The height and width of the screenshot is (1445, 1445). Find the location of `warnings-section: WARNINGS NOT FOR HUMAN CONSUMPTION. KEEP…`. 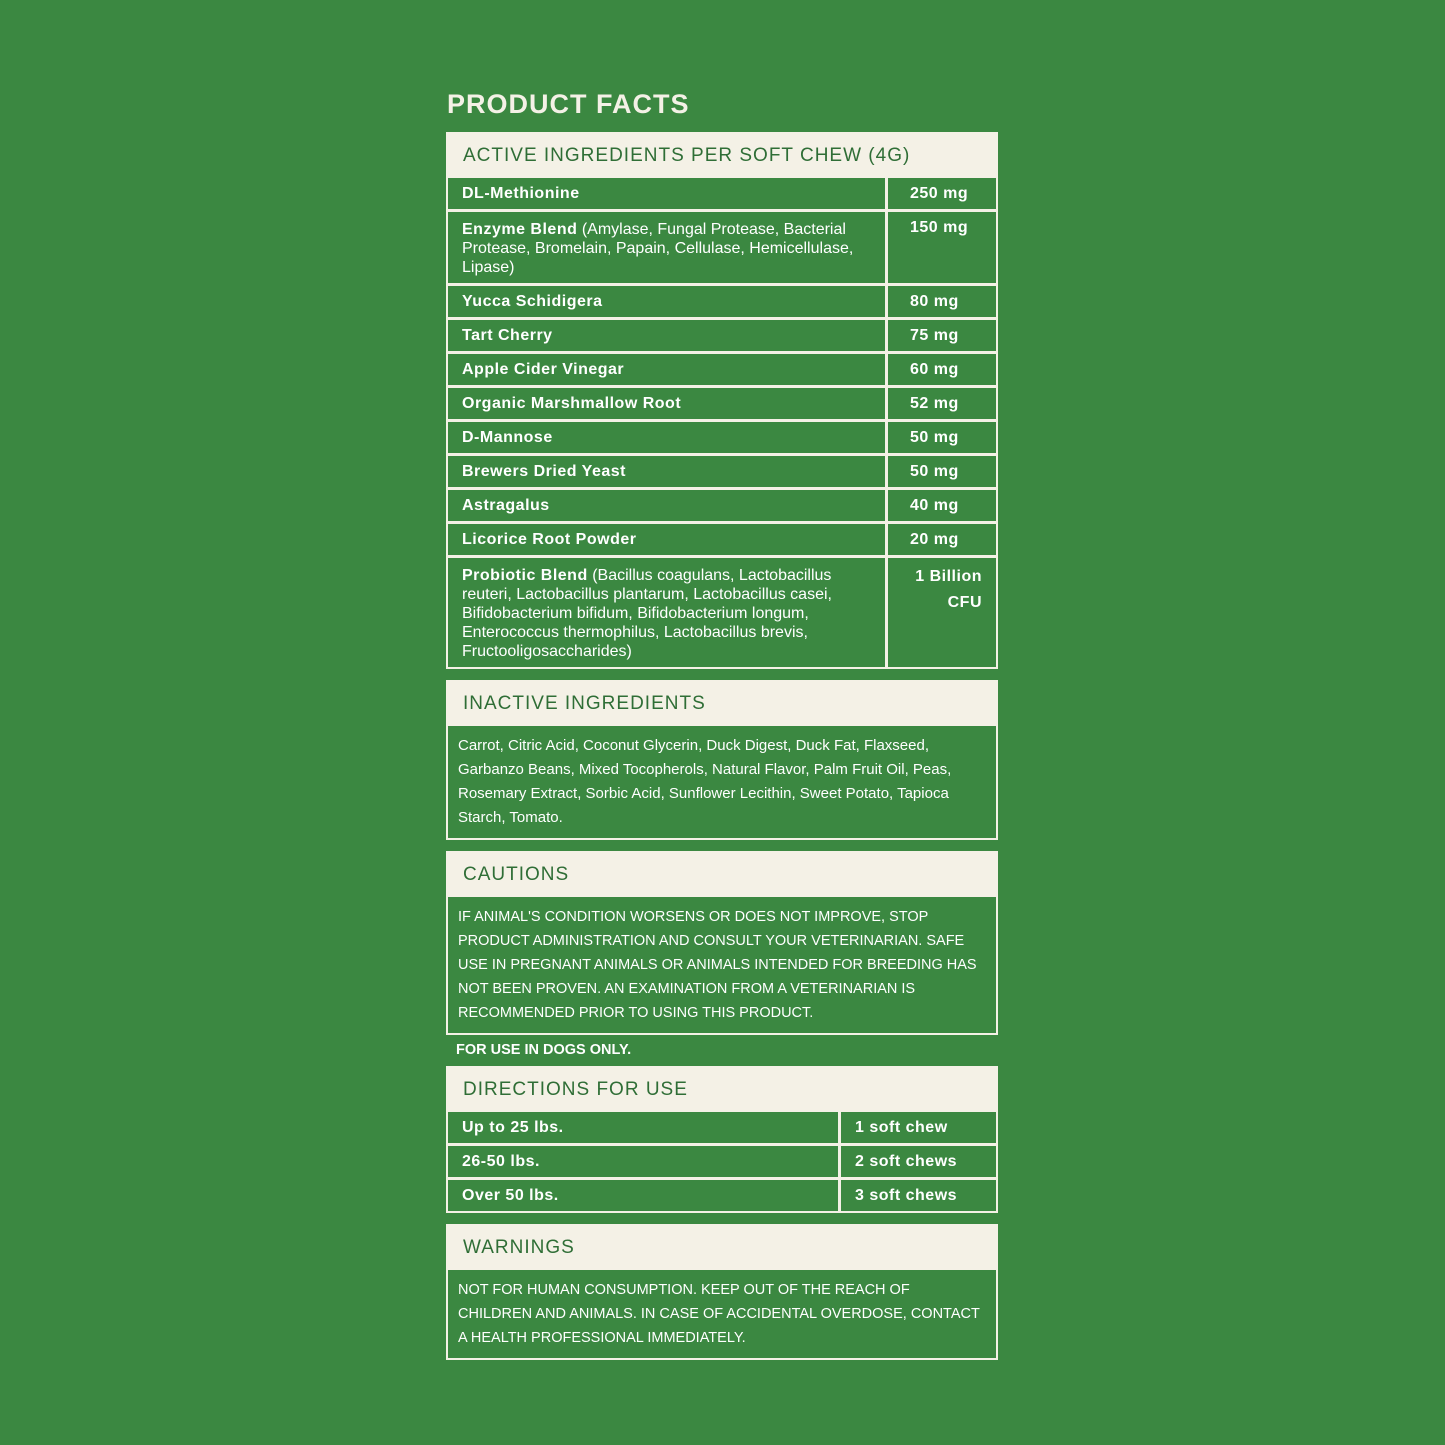

warnings-section: WARNINGS NOT FOR HUMAN CONSUMPTION. KEEP… is located at coordinates (722, 1292).